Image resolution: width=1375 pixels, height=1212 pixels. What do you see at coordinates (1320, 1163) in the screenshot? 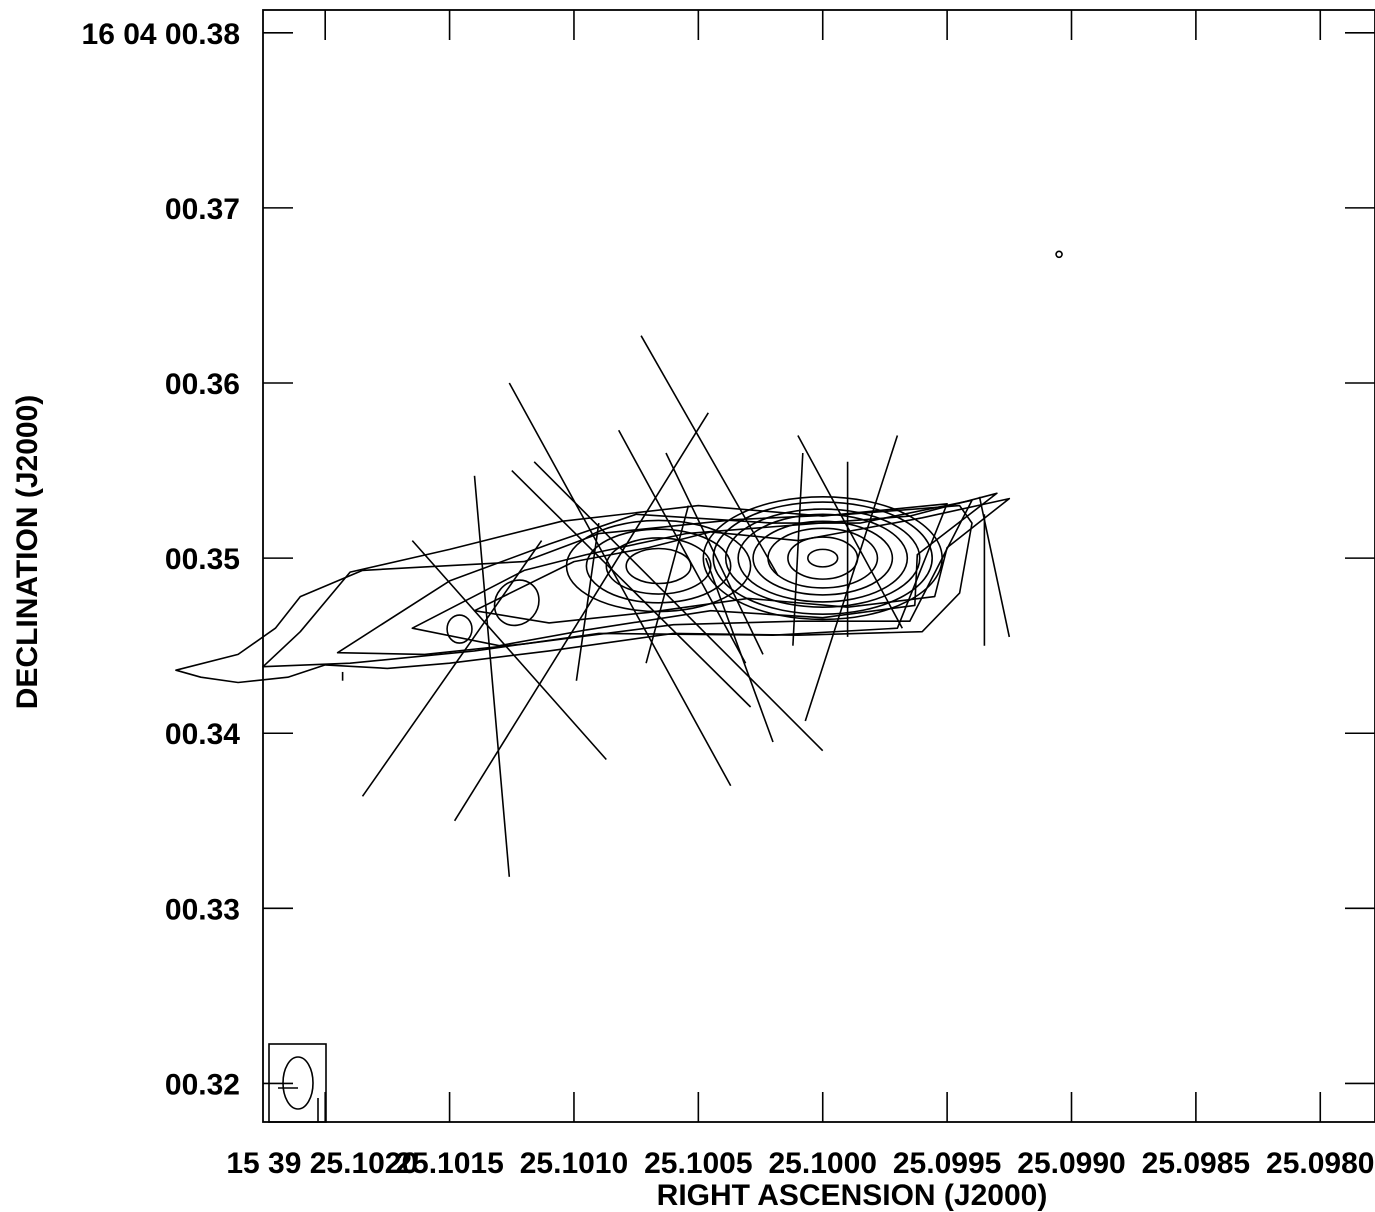
I see `x-tick-label: 25.0980` at bounding box center [1320, 1163].